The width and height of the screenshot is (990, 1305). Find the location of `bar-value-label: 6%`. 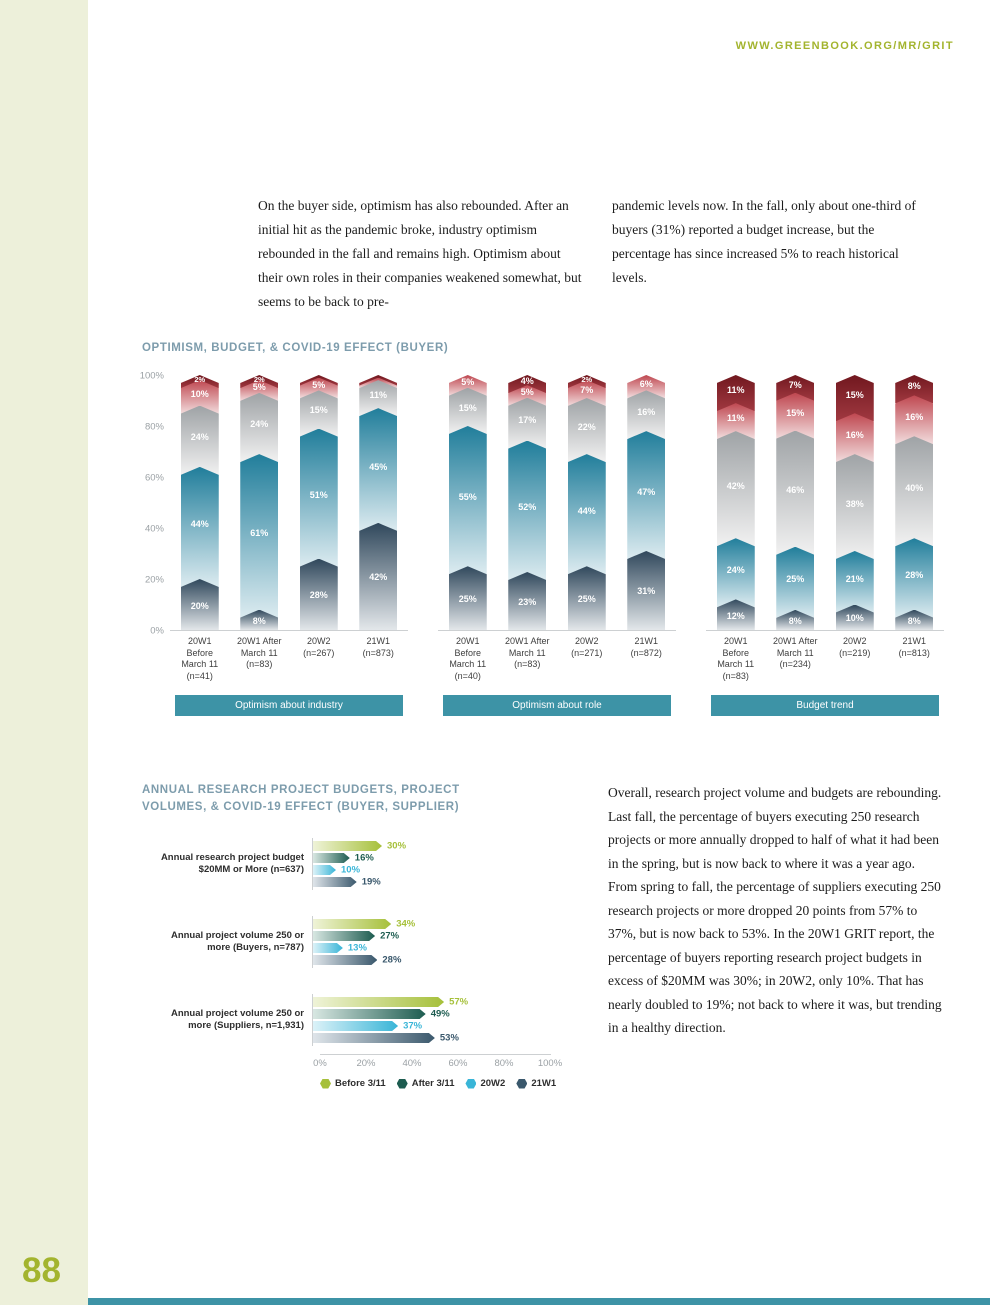

bar-value-label: 6% is located at coordinates (646, 383).